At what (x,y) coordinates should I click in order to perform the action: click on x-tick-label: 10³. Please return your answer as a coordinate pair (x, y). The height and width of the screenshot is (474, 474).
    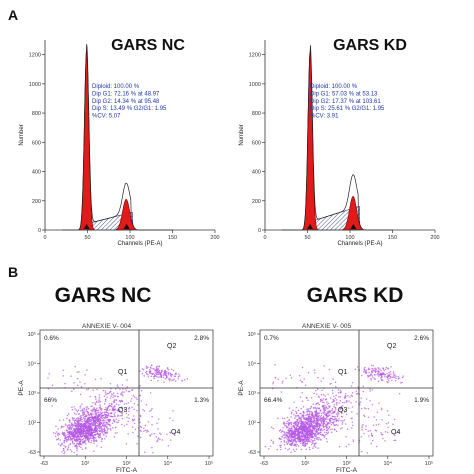
    Looking at the image, I should click on (127, 464).